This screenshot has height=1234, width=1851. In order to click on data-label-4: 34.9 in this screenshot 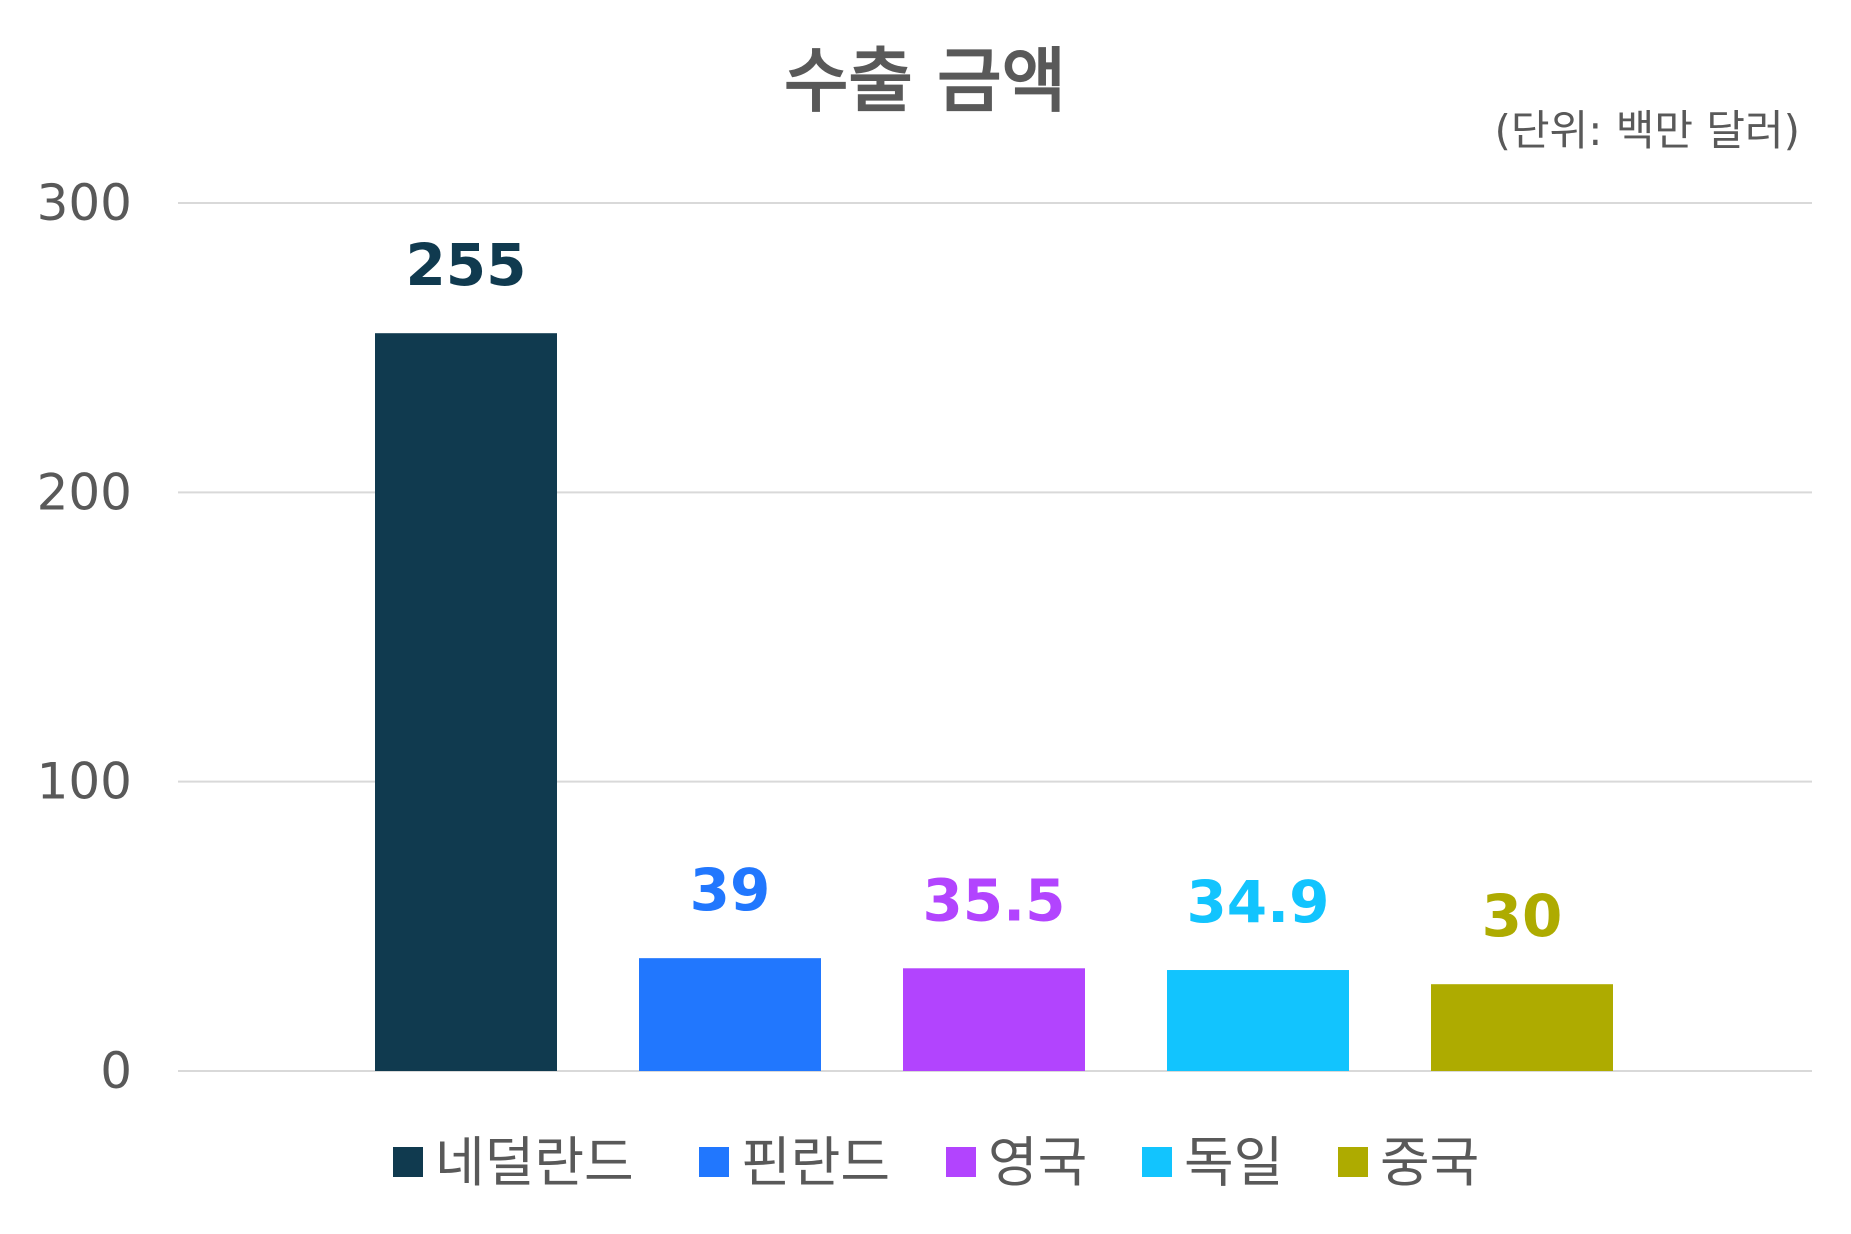, I will do `click(1257, 902)`.